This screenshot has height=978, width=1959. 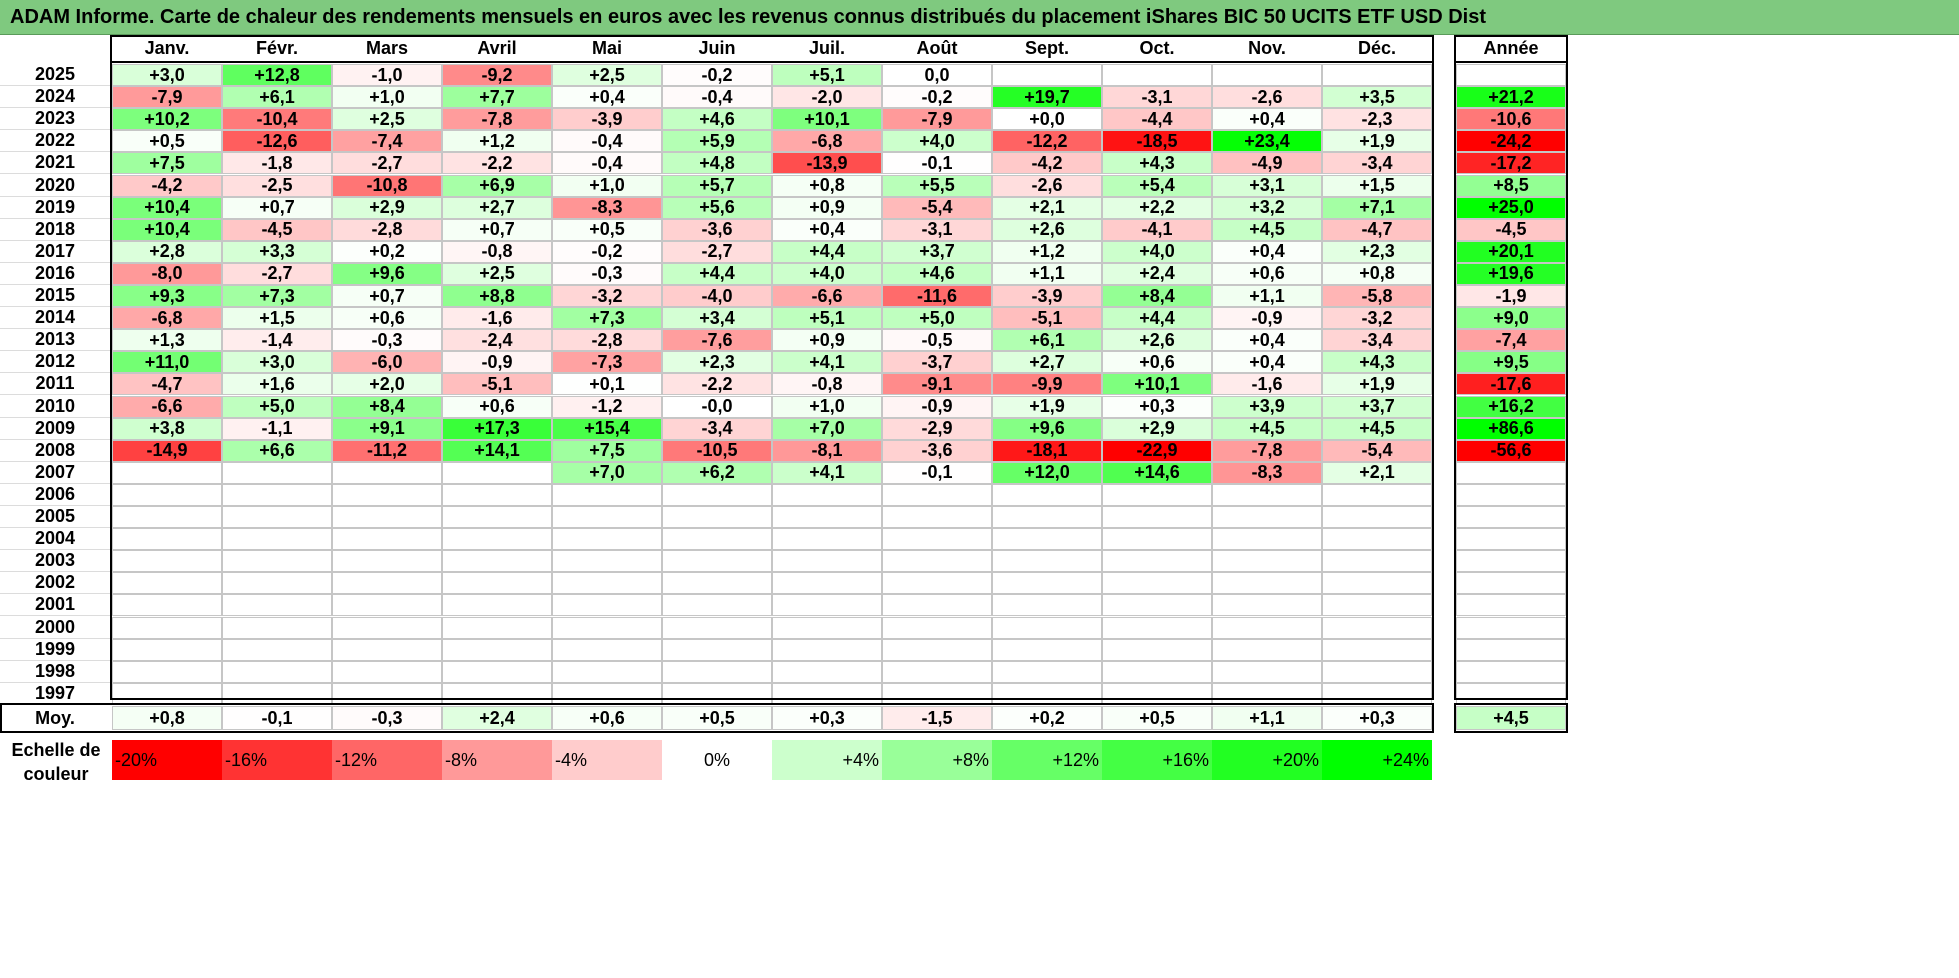 I want to click on heatmap-cell: +3,3, so click(x=277, y=251).